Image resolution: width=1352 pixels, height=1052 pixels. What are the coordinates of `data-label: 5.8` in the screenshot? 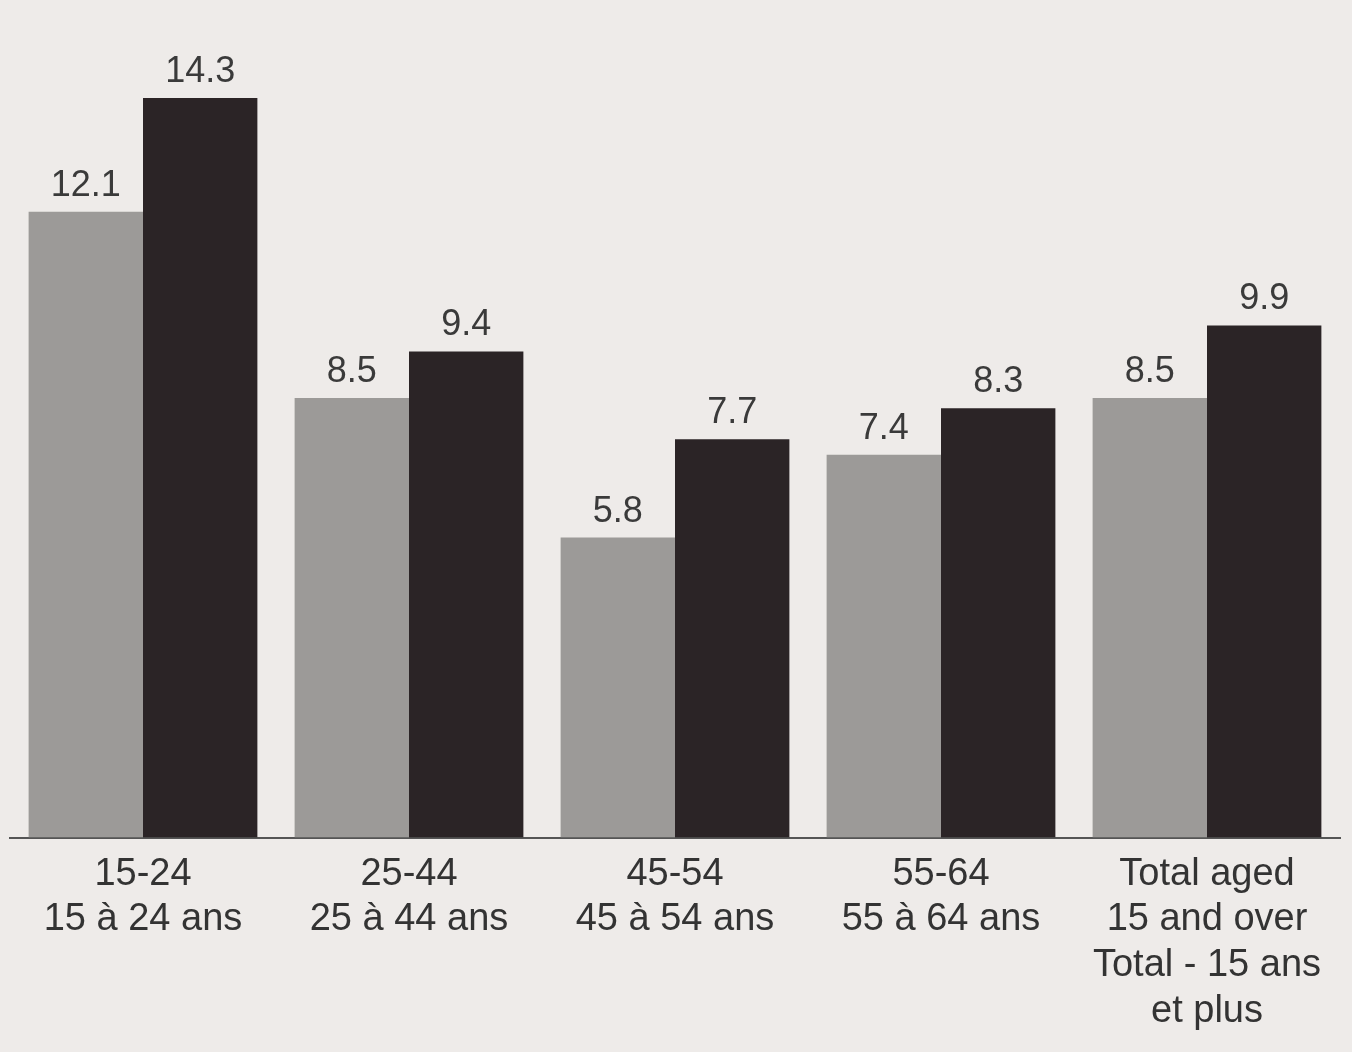 It's located at (617, 509).